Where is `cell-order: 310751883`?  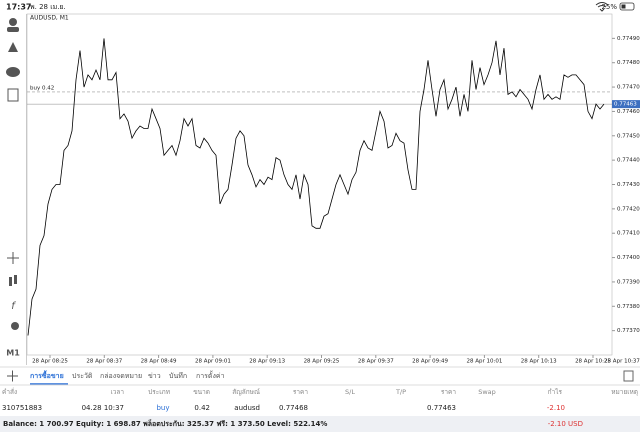 cell-order: 310751883 is located at coordinates (22, 408).